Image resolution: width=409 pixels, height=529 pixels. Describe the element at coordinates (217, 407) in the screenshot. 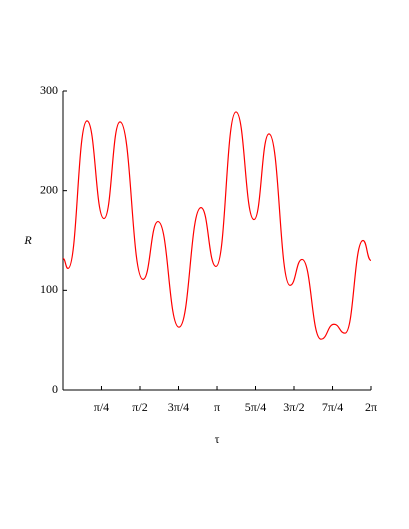

I see `x-tick-label: π` at that location.